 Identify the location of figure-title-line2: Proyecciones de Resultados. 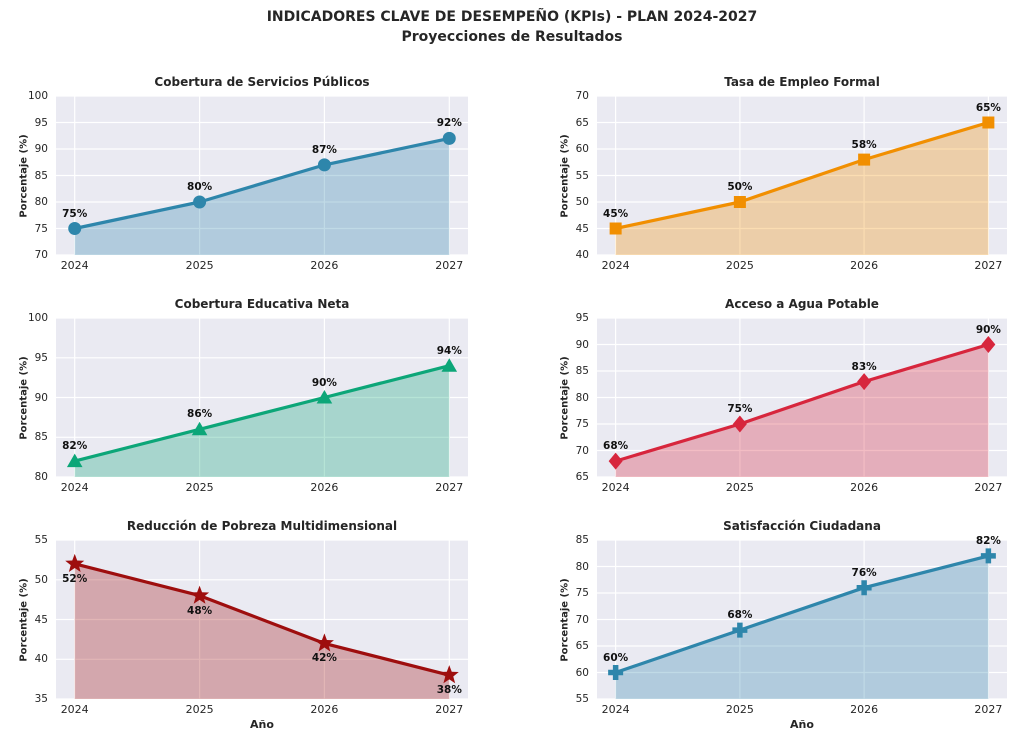
(512, 37).